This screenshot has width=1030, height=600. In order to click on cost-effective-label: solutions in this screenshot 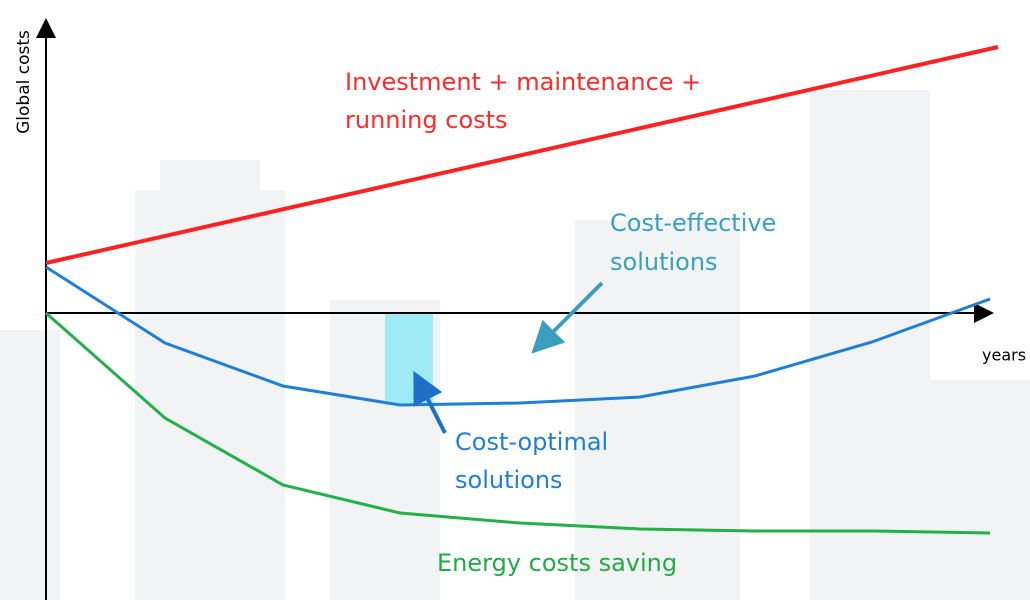, I will do `click(664, 262)`.